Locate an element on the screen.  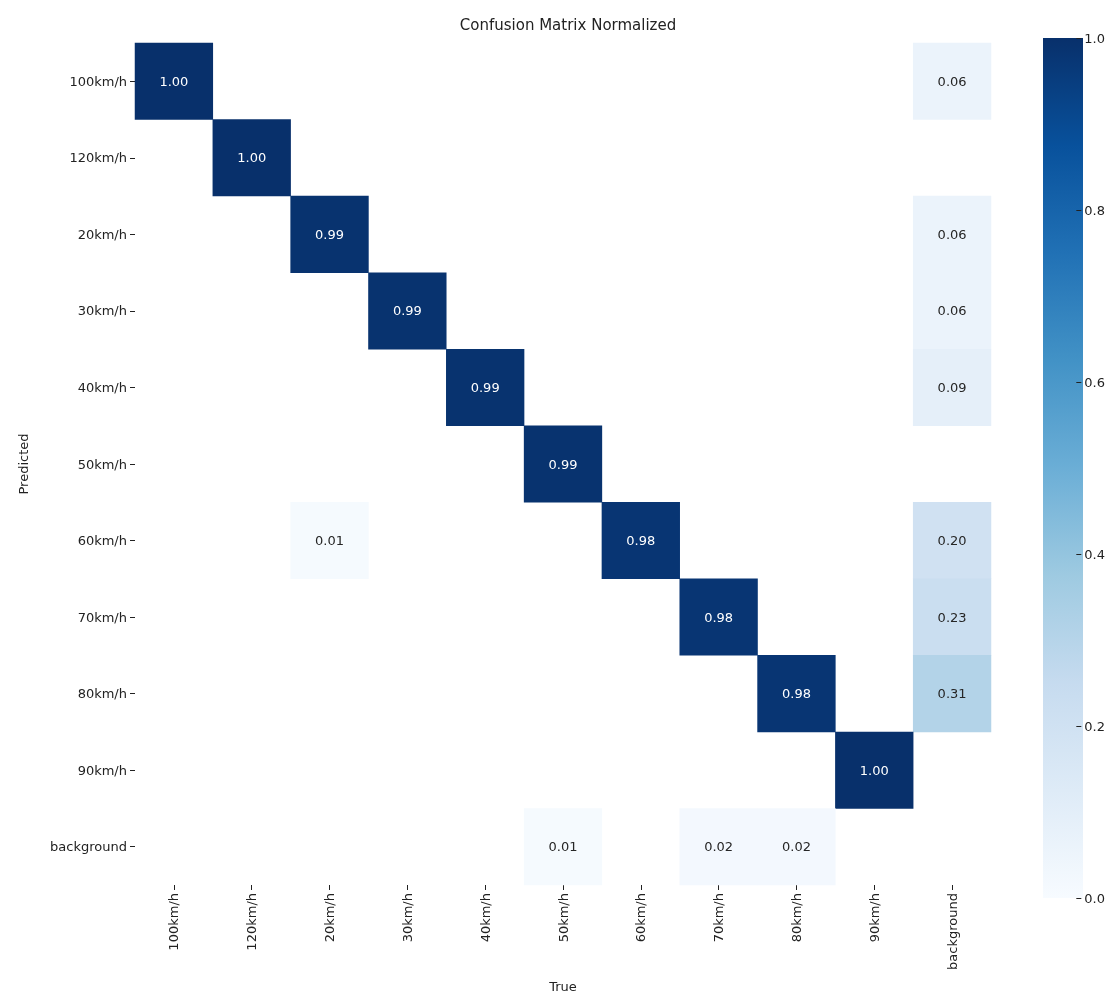
x-tick-label: 120km/h is located at coordinates (252, 922).